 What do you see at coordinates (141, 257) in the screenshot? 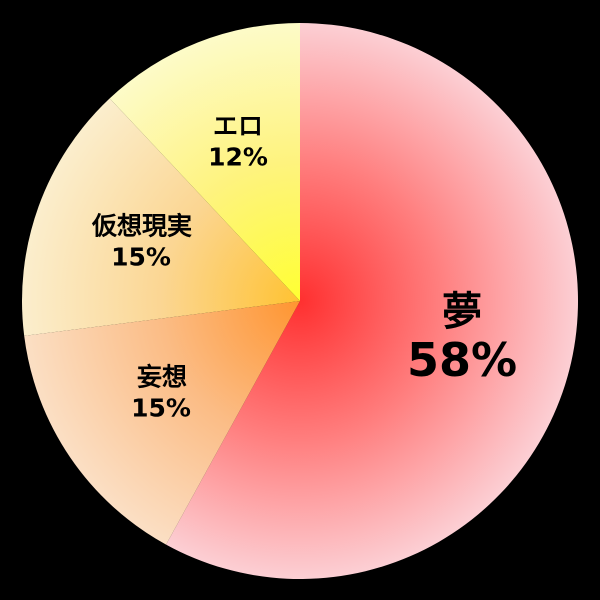
I see `slice-percent-2: 15%` at bounding box center [141, 257].